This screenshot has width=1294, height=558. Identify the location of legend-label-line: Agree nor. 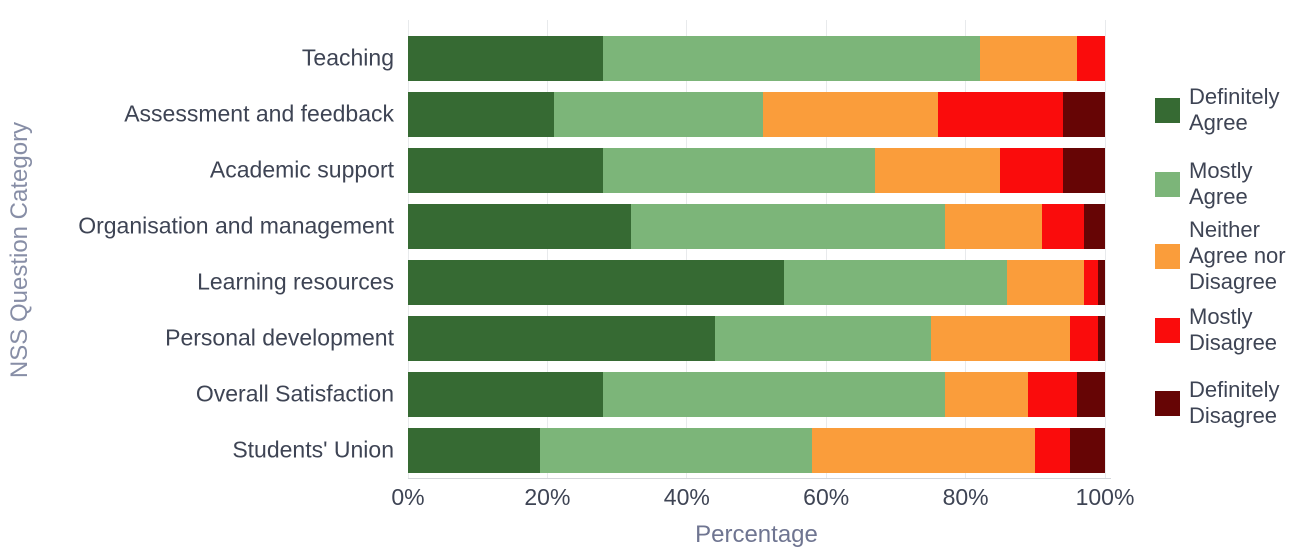
(1237, 255).